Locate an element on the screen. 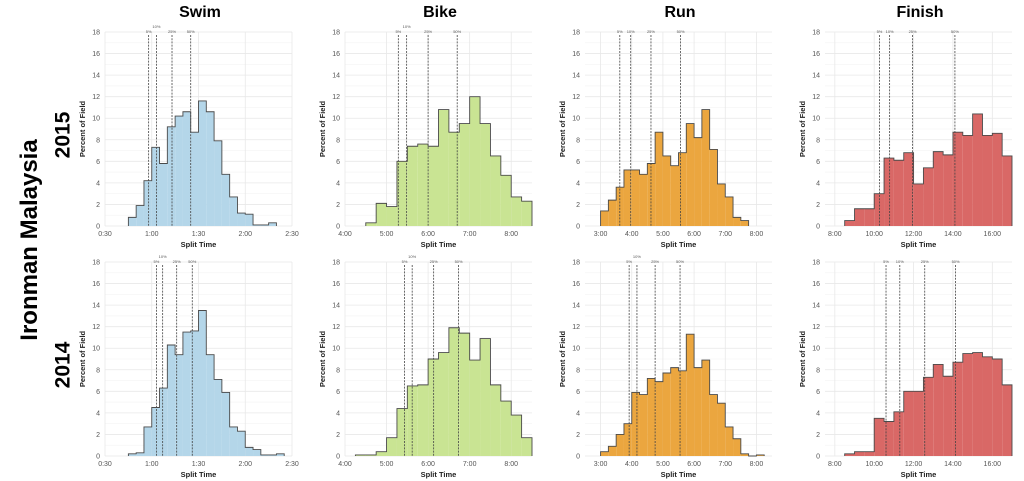 Image resolution: width=1024 pixels, height=481 pixels. histogram-outline is located at coordinates (443, 391).